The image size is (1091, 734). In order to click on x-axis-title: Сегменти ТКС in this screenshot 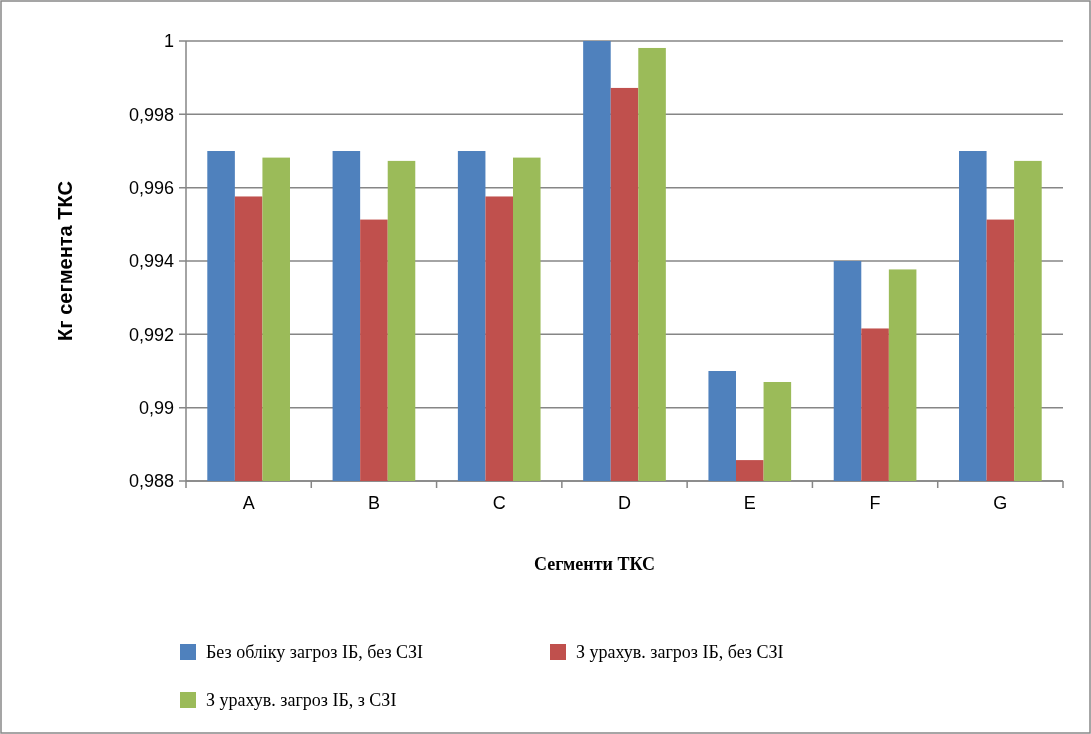, I will do `click(594, 564)`.